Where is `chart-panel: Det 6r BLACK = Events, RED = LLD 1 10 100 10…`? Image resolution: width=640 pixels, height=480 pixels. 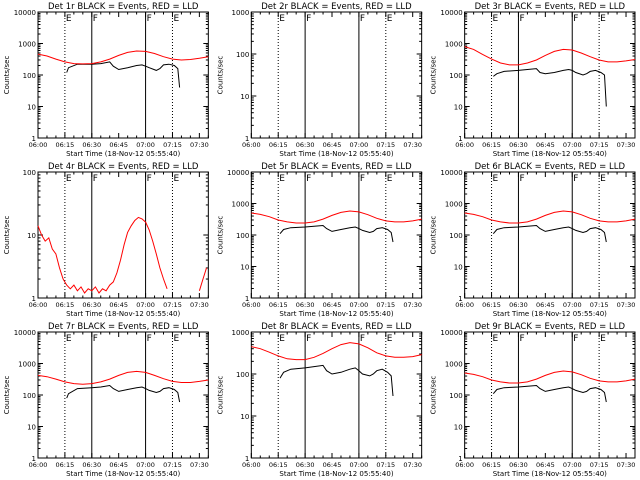 chart-panel: Det 6r BLACK = Events, RED = LLD 1 10 100 10… is located at coordinates (533, 240).